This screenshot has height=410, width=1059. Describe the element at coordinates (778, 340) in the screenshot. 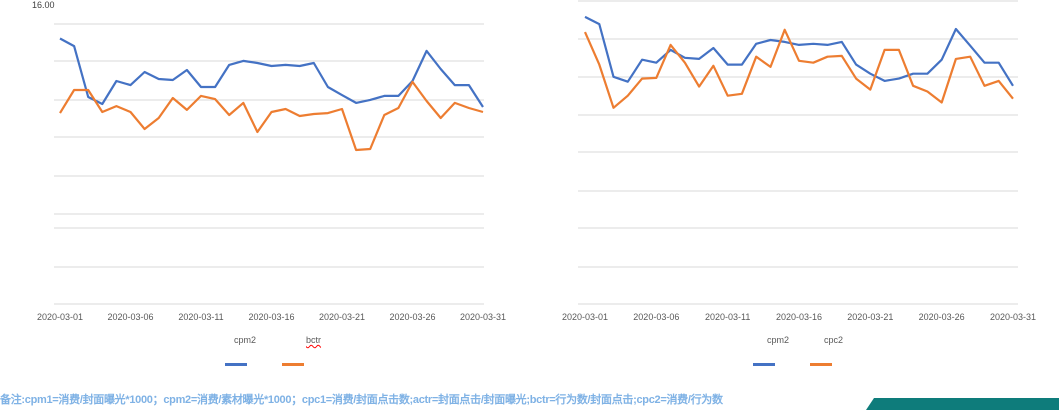

I see `legend-label-cpm2-right: cpm2` at that location.